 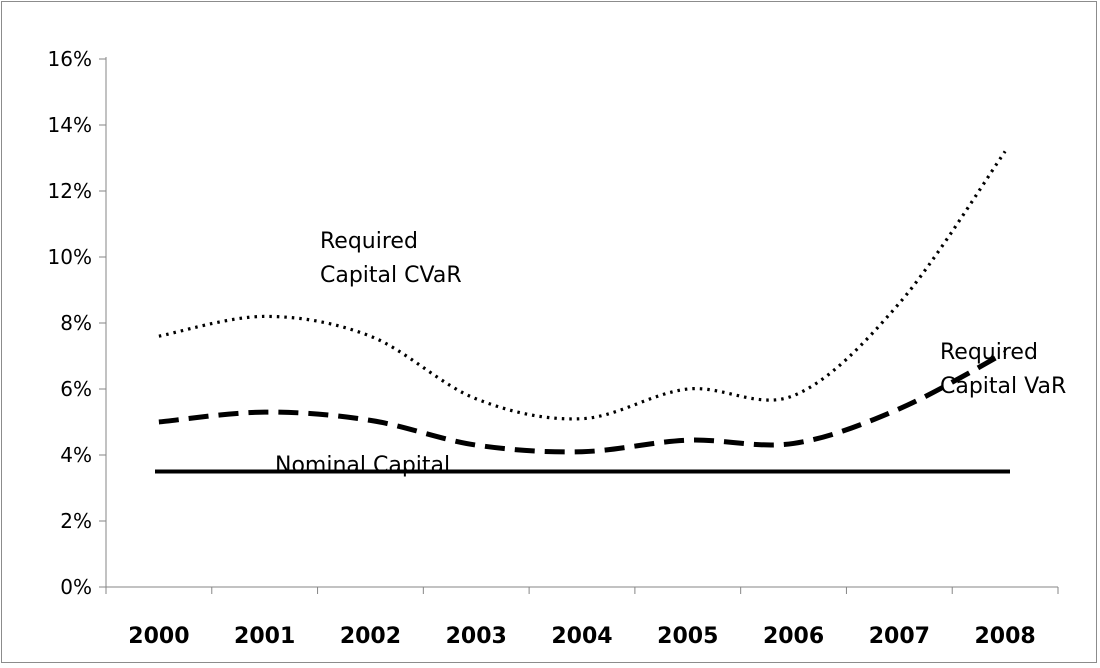 I want to click on y-tick-label: 8%, so click(x=76, y=323).